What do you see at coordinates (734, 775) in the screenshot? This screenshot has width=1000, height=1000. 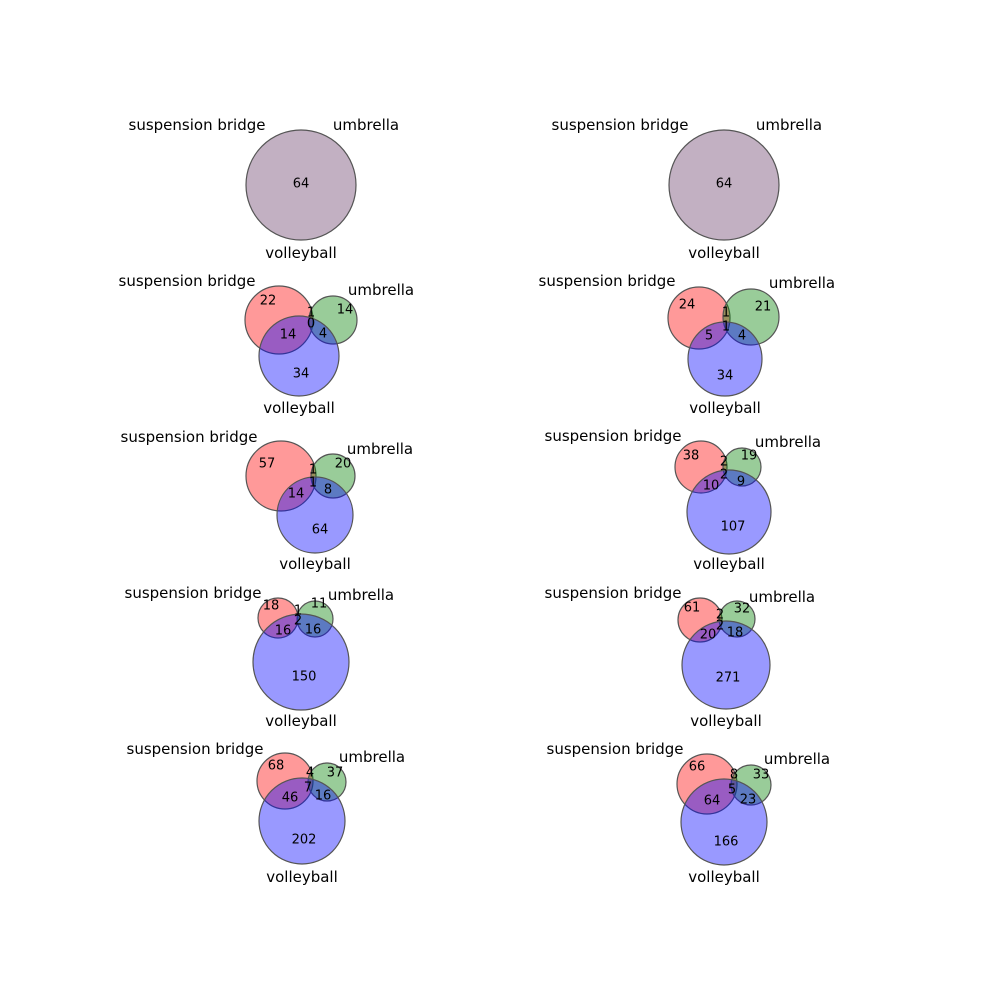 I see `region-count-ab: 8` at bounding box center [734, 775].